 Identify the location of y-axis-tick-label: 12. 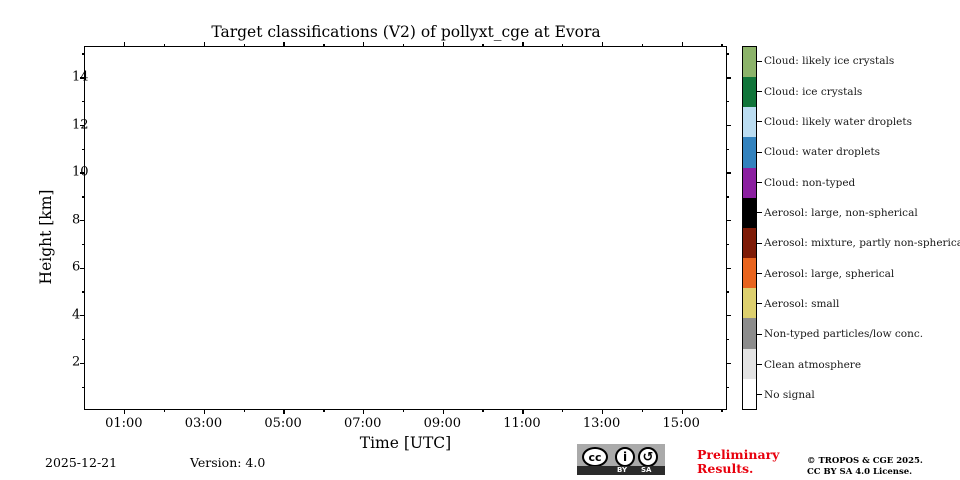
(80, 124).